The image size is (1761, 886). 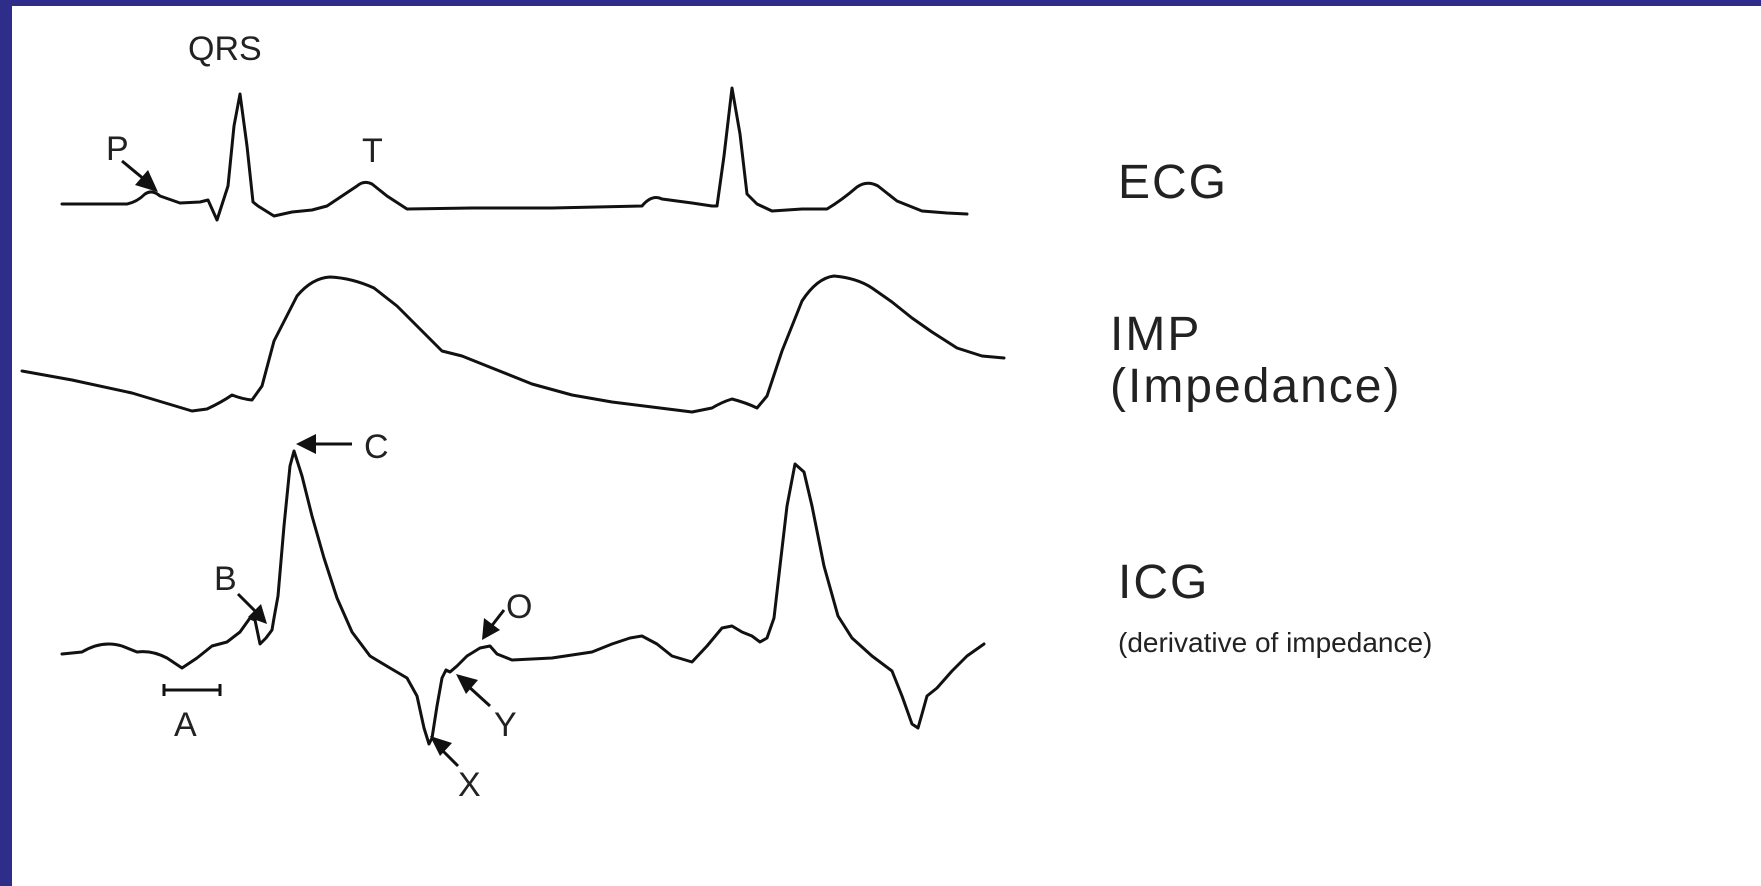 I want to click on y-pointer-line, so click(x=479, y=696).